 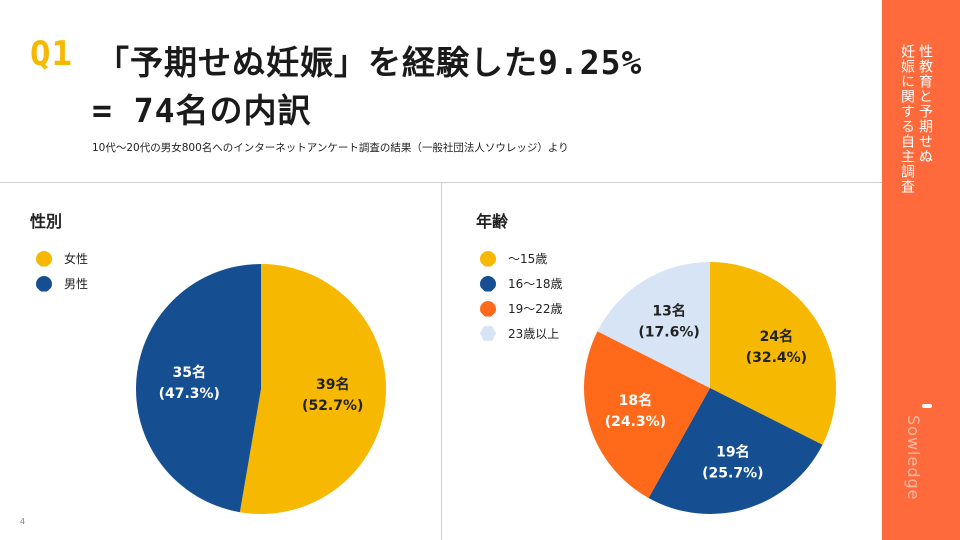 I want to click on legend-item-age-15: ～15歳, so click(x=513, y=258).